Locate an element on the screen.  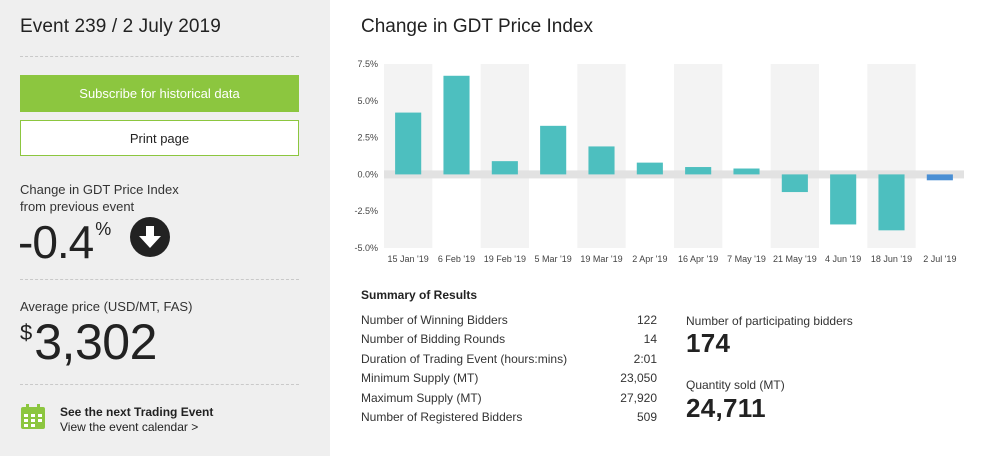
y-tick-label: 0.0% is located at coordinates (367, 174).